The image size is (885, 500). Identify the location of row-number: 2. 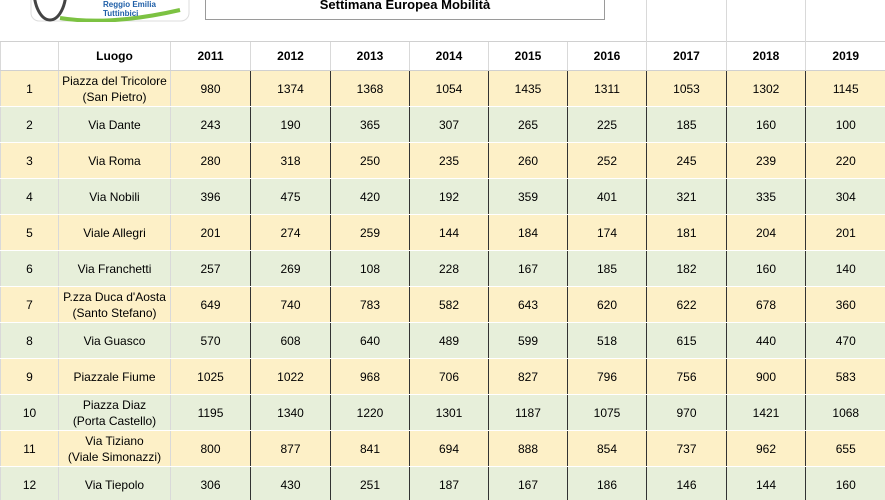
(29, 124).